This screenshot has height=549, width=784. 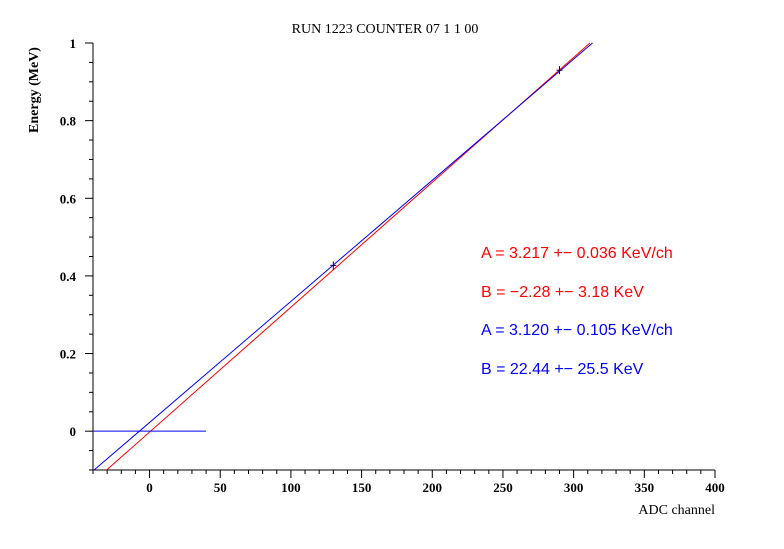 I want to click on y-tick-label: 0.8, so click(x=68, y=121).